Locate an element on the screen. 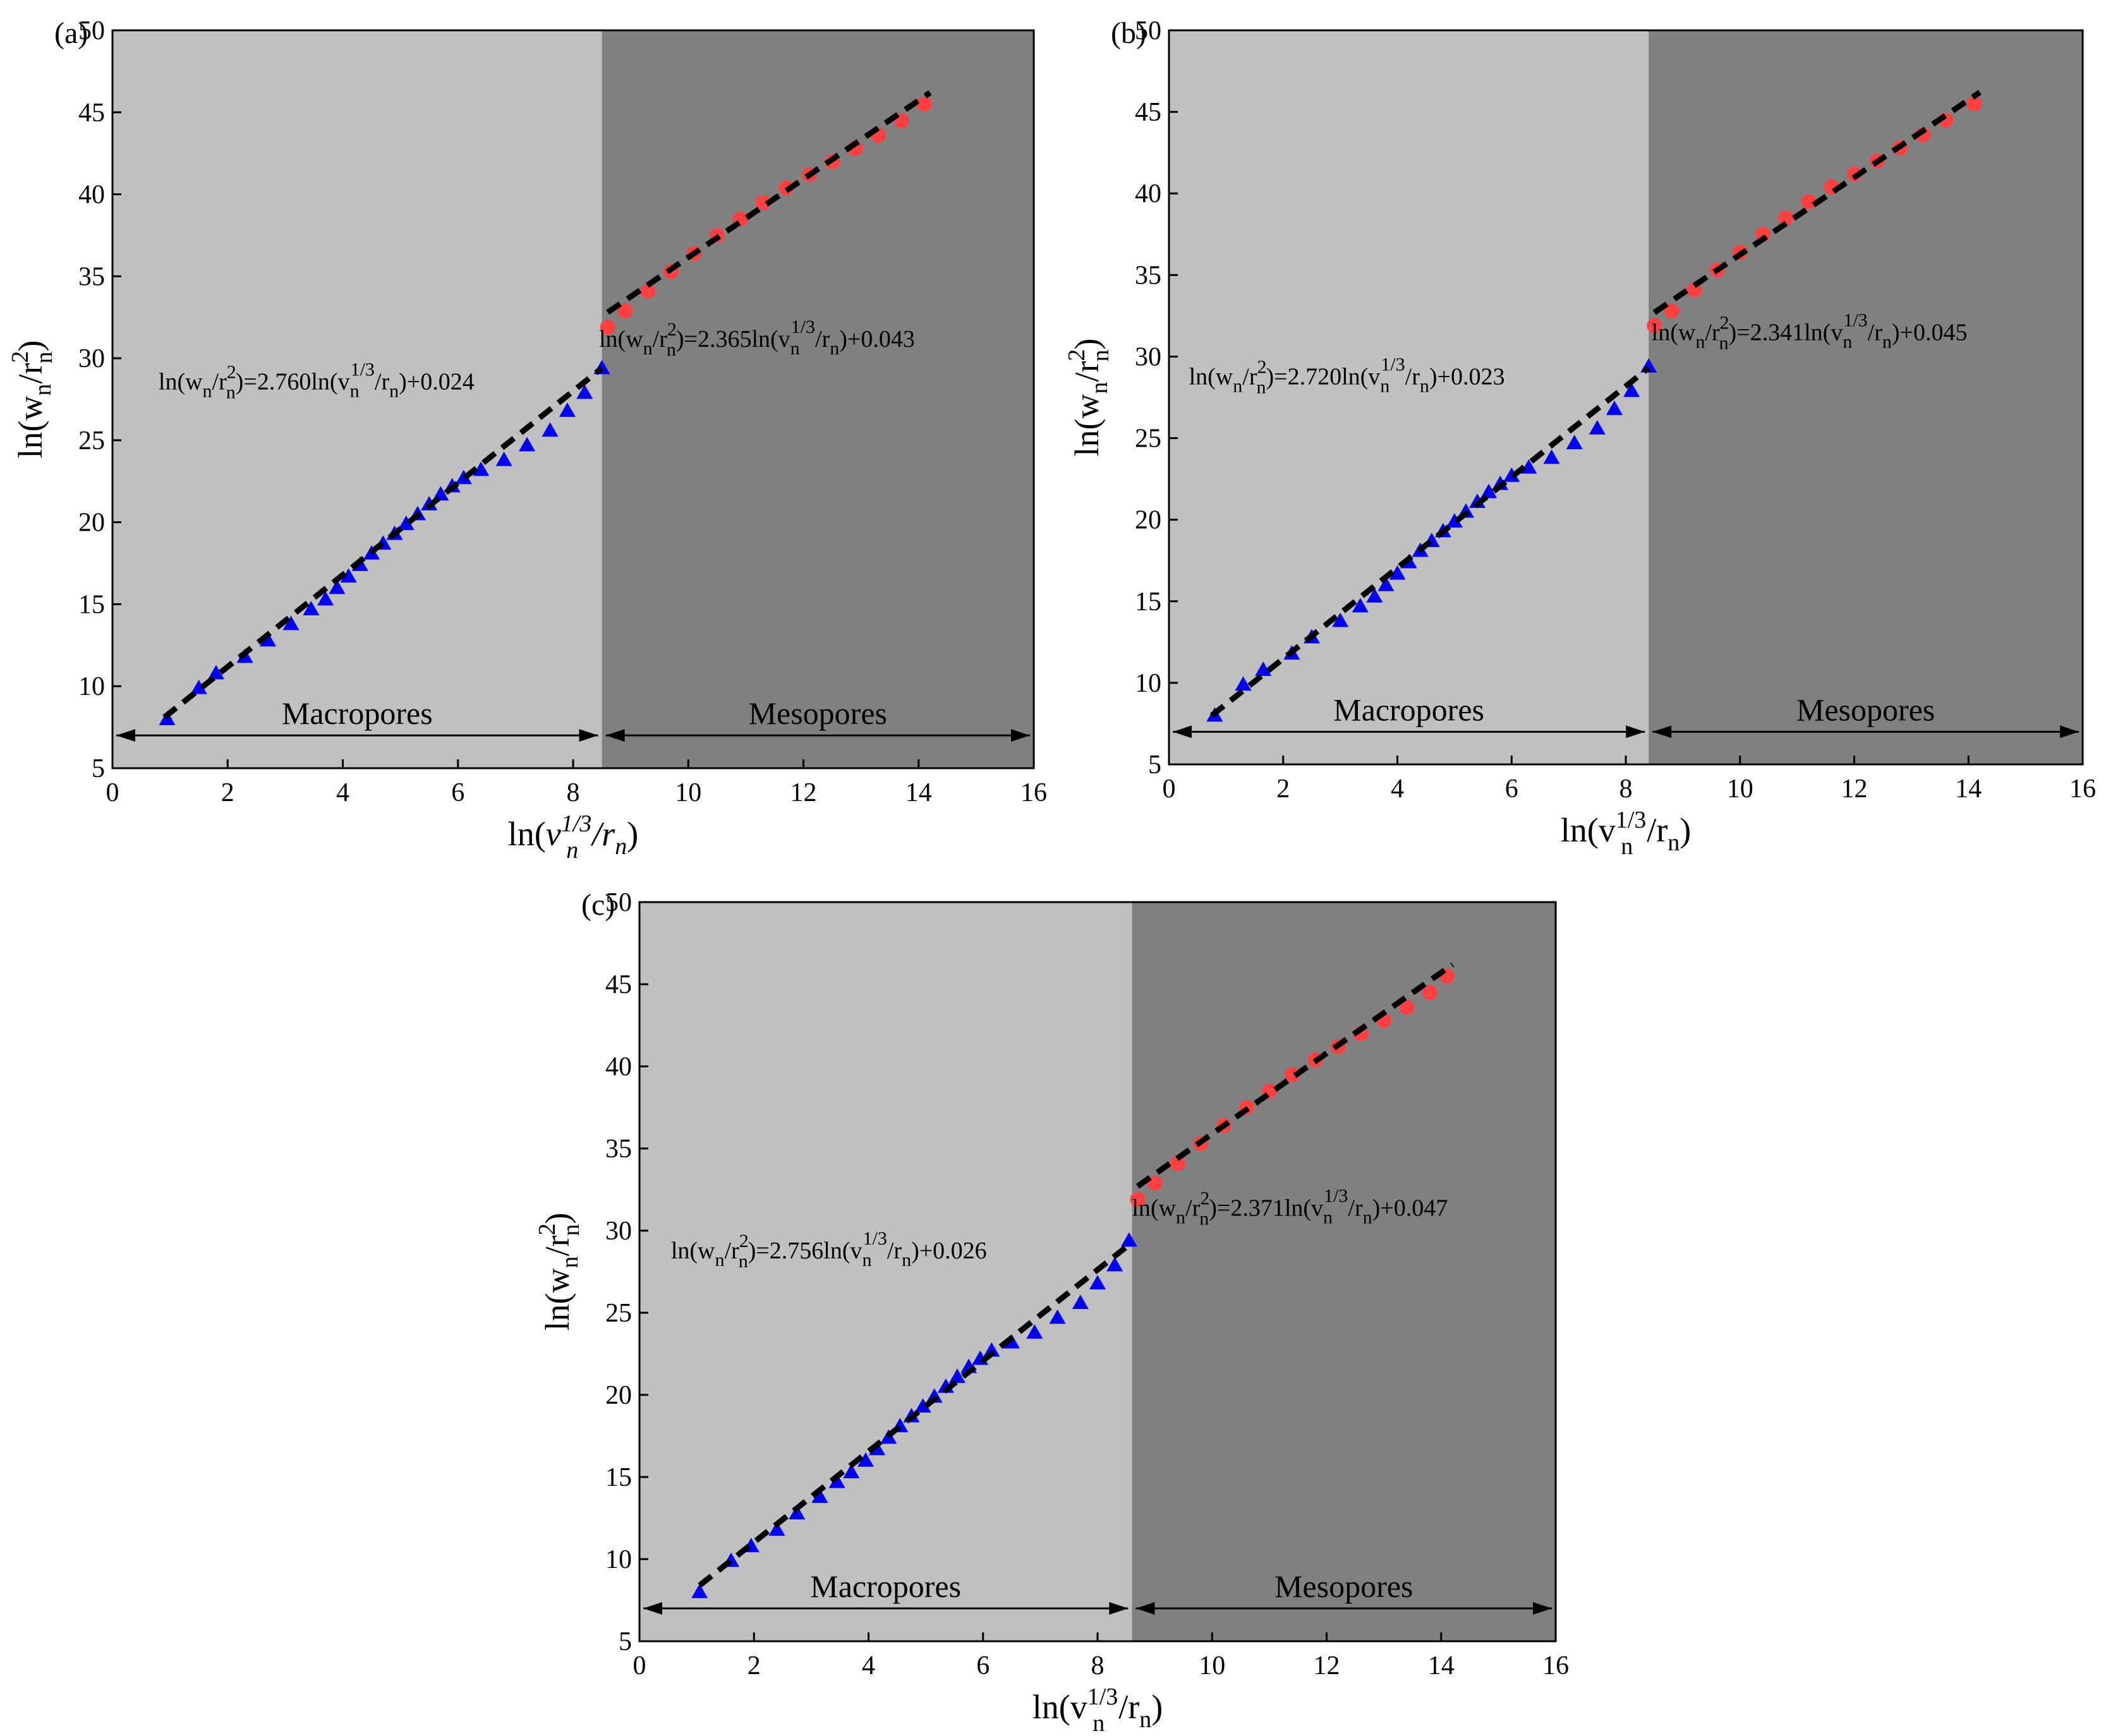 The height and width of the screenshot is (1736, 2113). x-label-sub2: n is located at coordinates (621, 846).